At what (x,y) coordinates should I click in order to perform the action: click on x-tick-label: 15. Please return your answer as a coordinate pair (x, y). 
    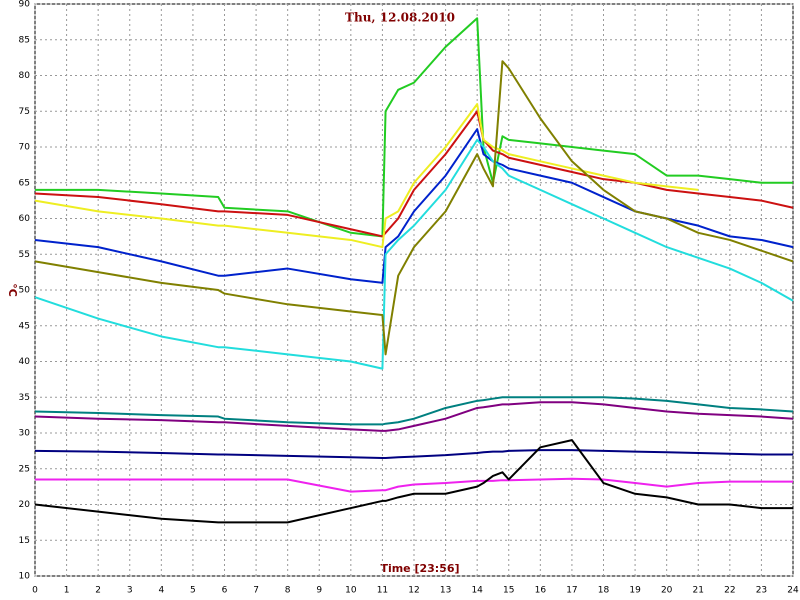
    Looking at the image, I should click on (508, 591).